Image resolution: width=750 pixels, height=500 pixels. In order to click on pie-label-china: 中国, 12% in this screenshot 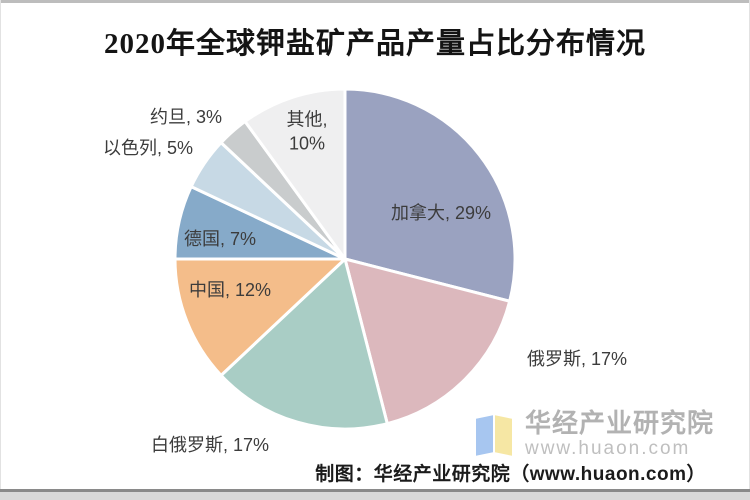, I will do `click(230, 289)`.